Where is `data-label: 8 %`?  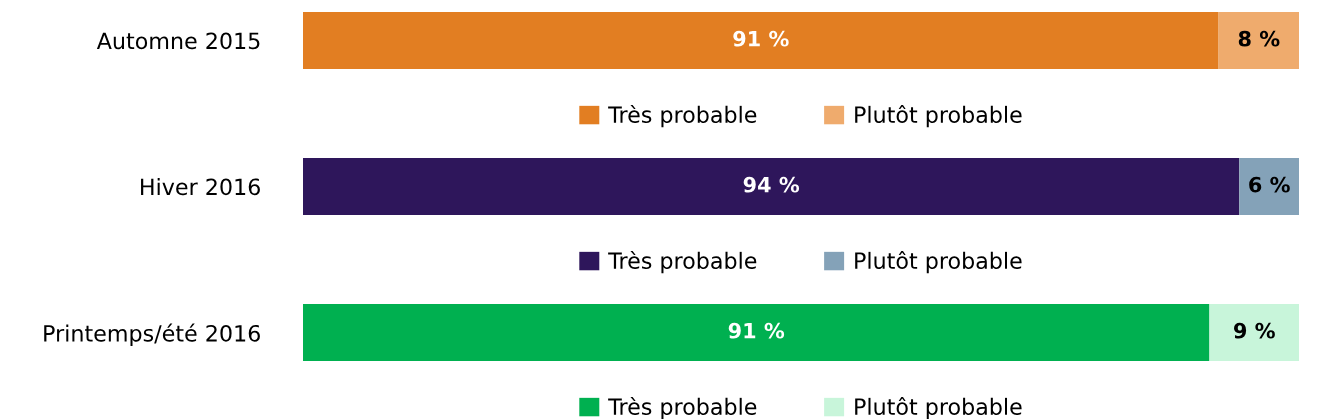
data-label: 8 % is located at coordinates (1259, 38).